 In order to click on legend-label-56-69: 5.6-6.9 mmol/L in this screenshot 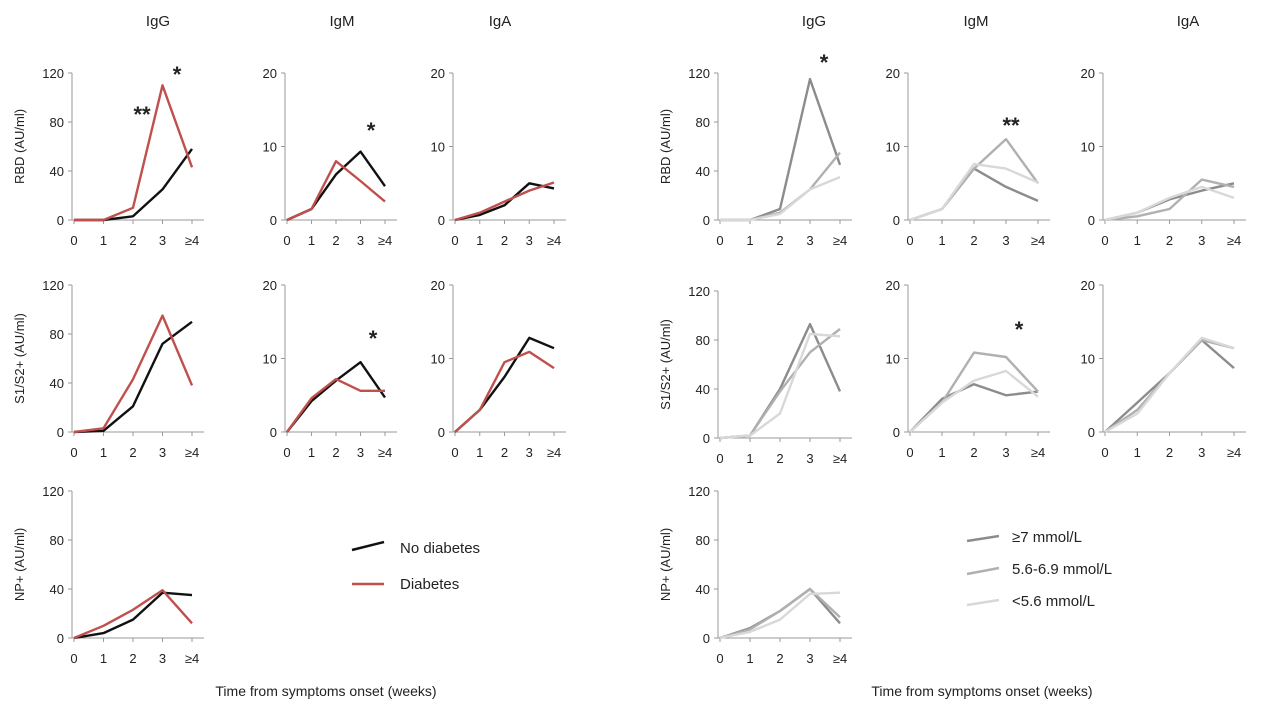, I will do `click(1062, 569)`.